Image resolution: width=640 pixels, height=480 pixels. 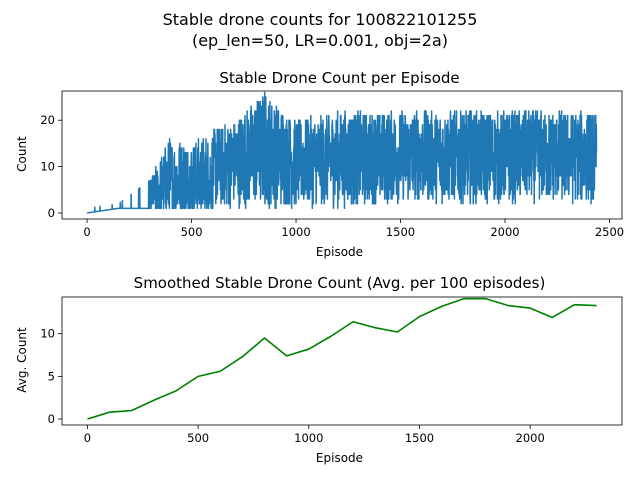 What do you see at coordinates (51, 376) in the screenshot?
I see `smoothed-count-ytick-label: 5` at bounding box center [51, 376].